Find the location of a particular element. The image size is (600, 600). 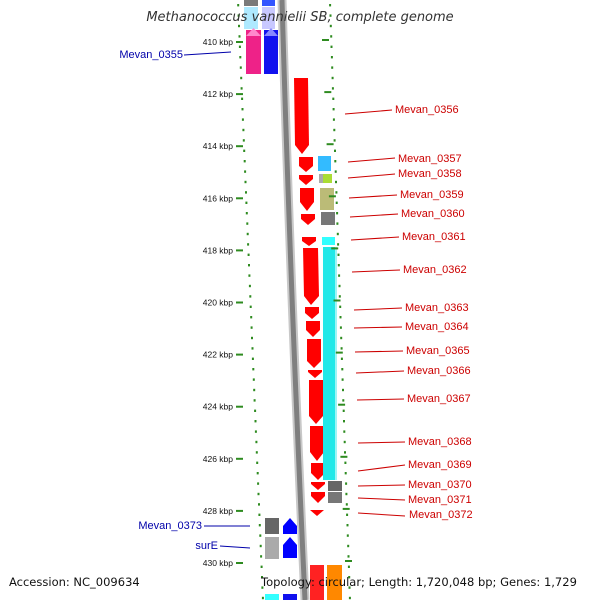

feature-0361-cyan is located at coordinates (328, 241).